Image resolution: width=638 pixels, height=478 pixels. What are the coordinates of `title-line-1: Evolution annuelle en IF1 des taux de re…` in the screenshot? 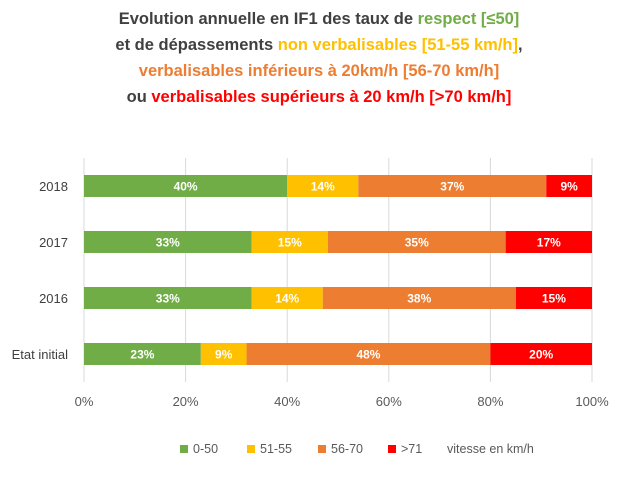 It's located at (319, 19).